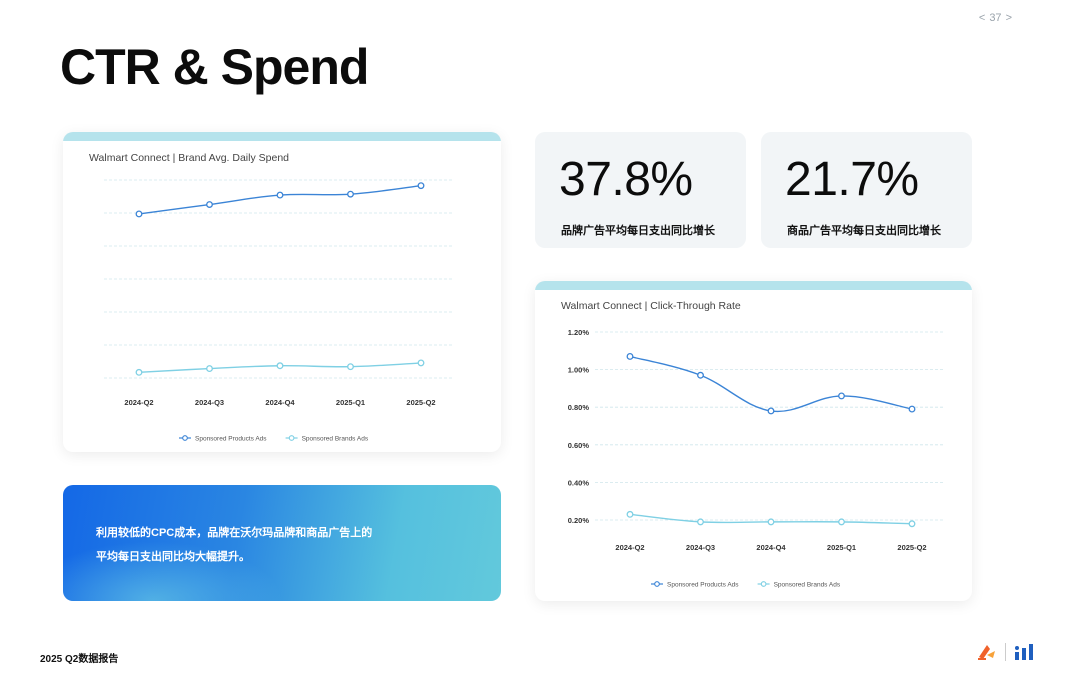 The width and height of the screenshot is (1080, 682). I want to click on product-spend-growth-stat: 21.7% 商品广告平均每日支出同比增长, so click(866, 190).